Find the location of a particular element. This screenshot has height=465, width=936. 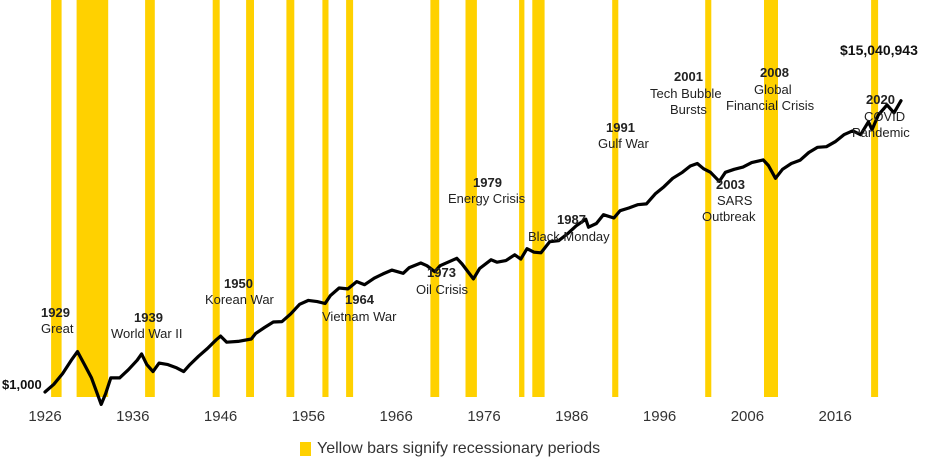

annotation-text: Bursts is located at coordinates (688, 109).